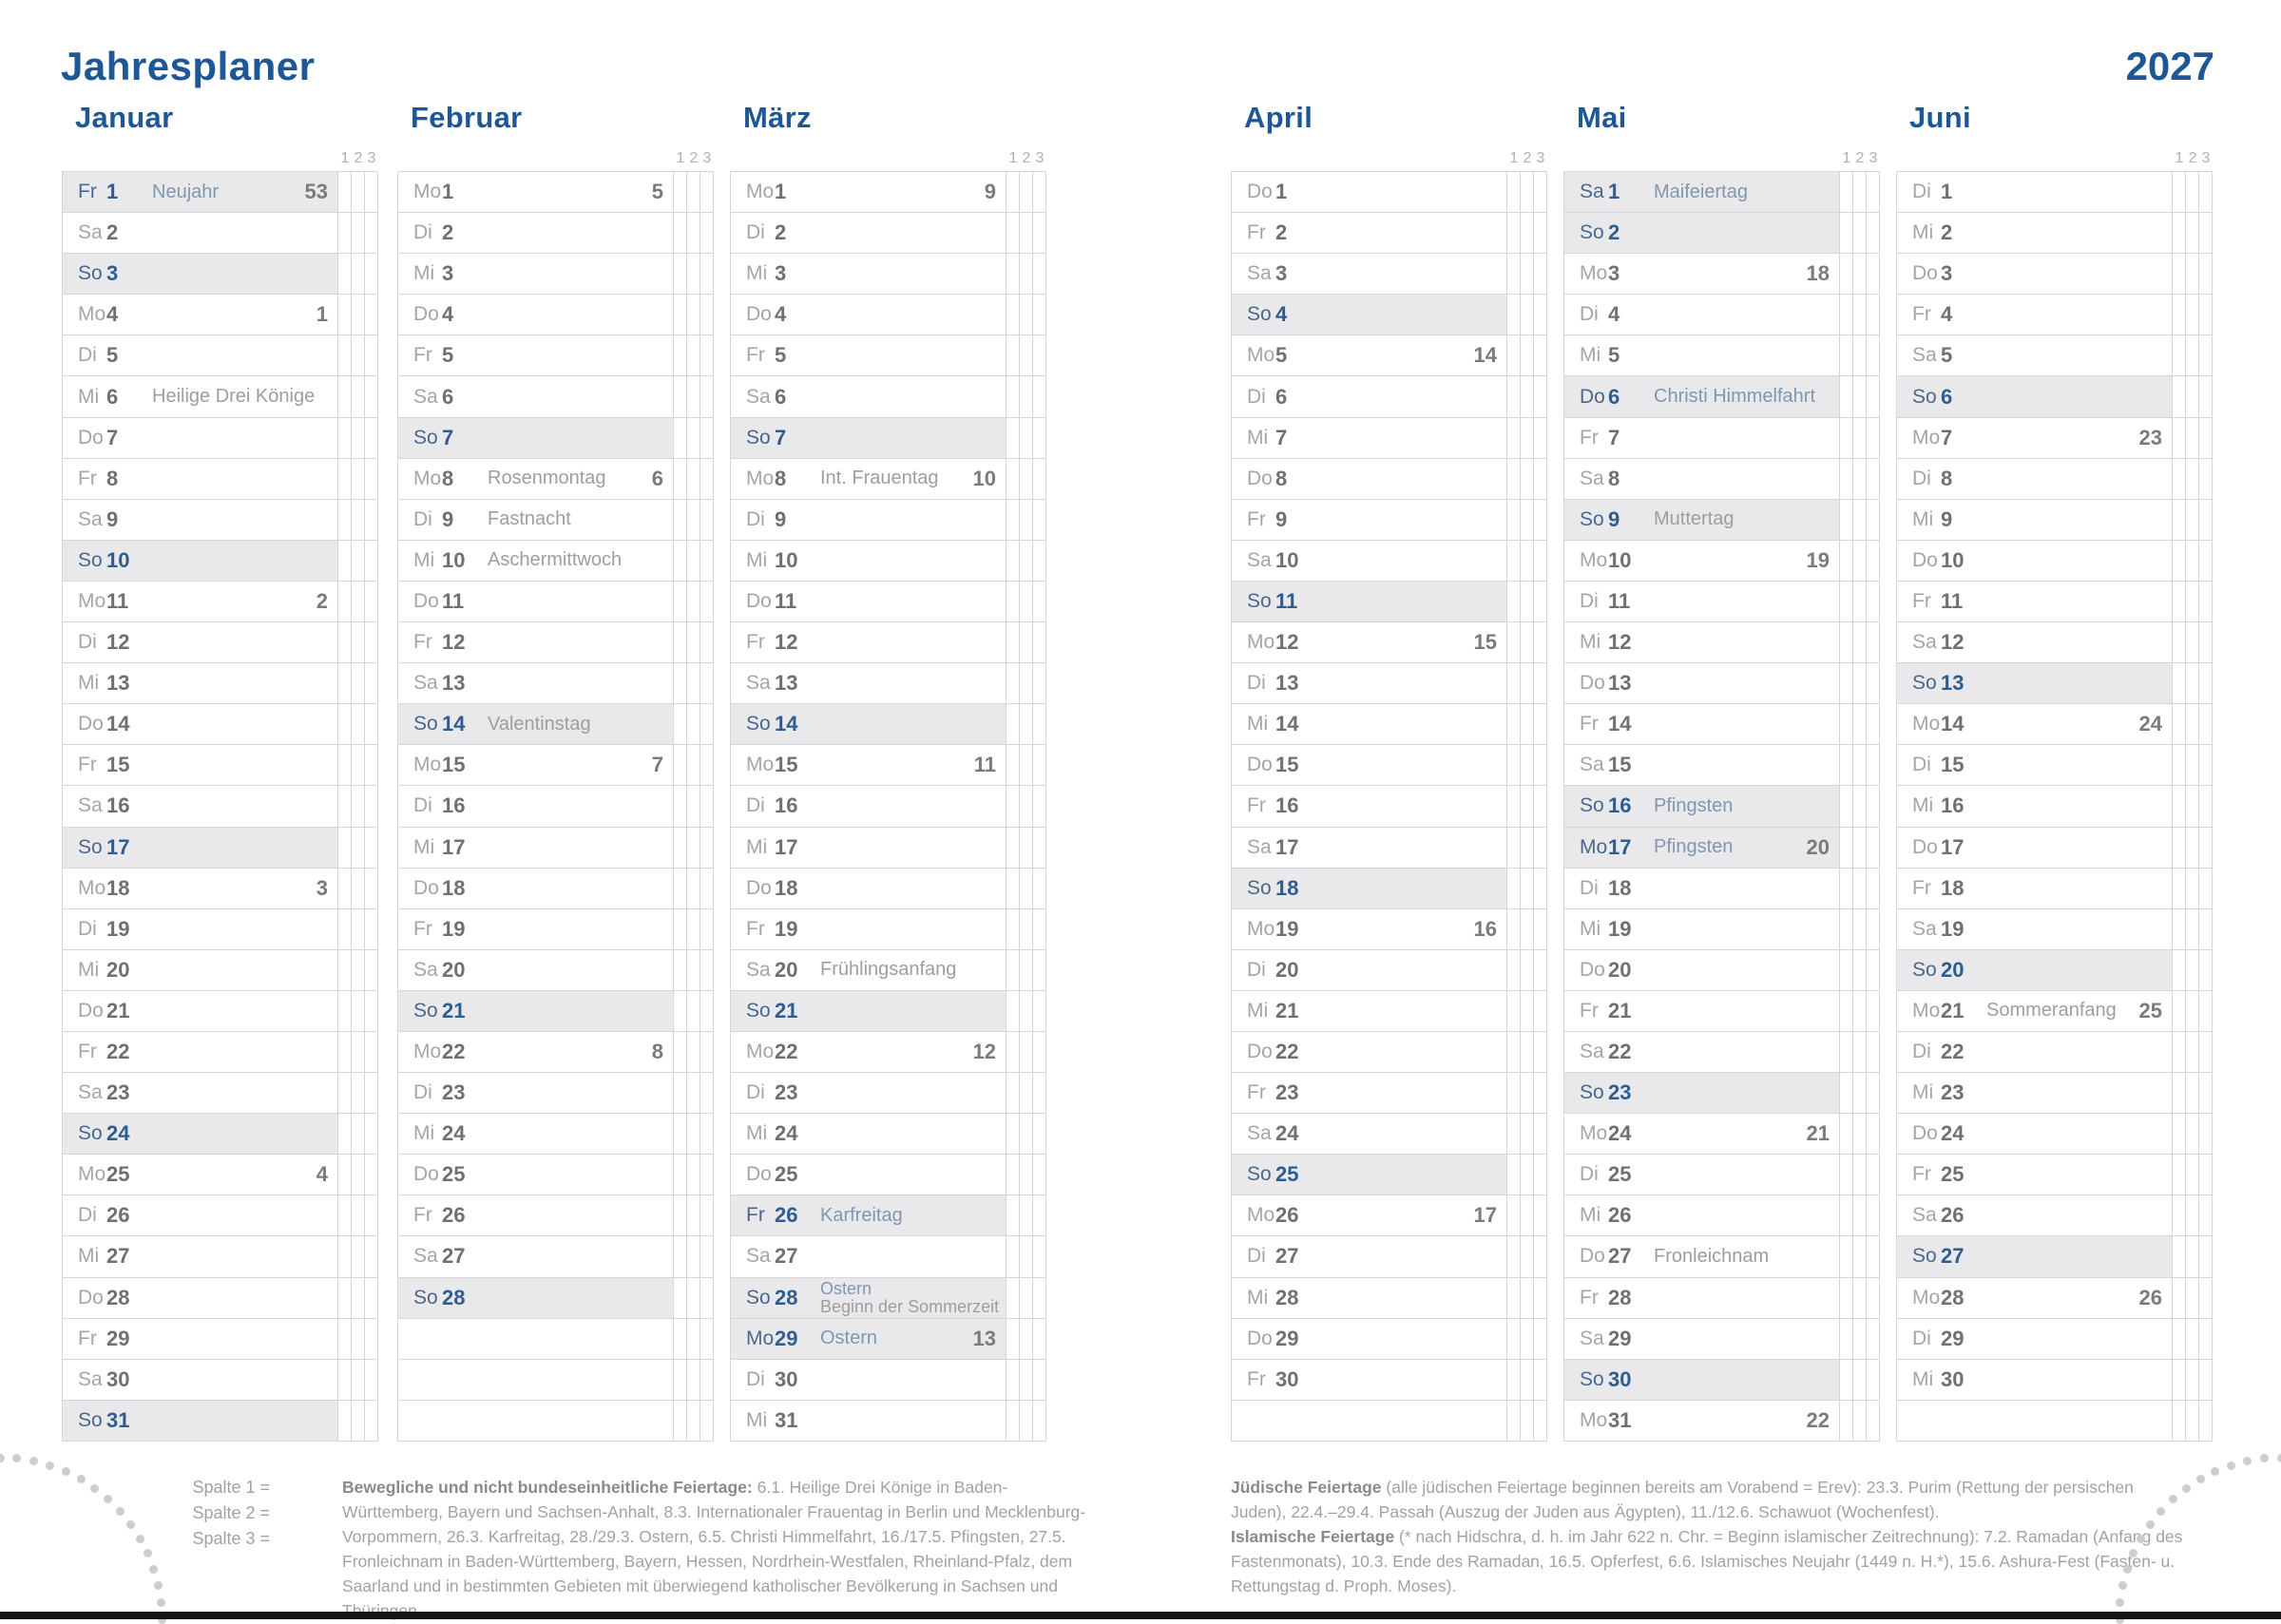 This screenshot has width=2281, height=1624. I want to click on day-number: 18, so click(128, 888).